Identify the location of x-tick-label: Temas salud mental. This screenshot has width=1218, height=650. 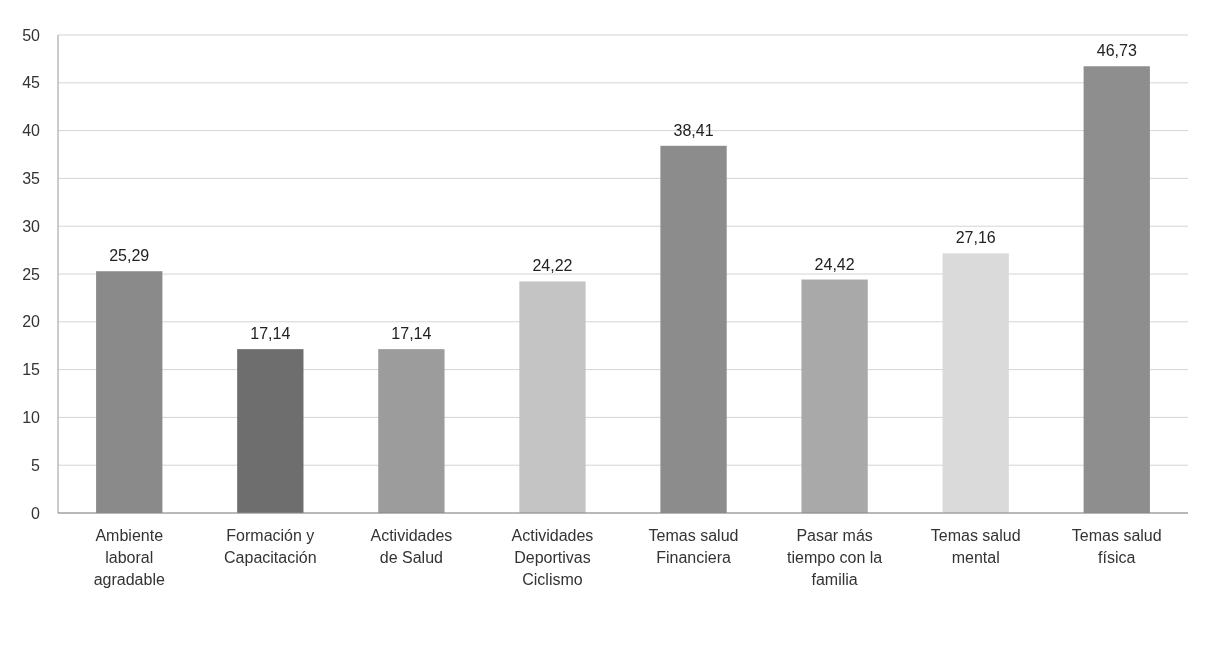
(975, 546).